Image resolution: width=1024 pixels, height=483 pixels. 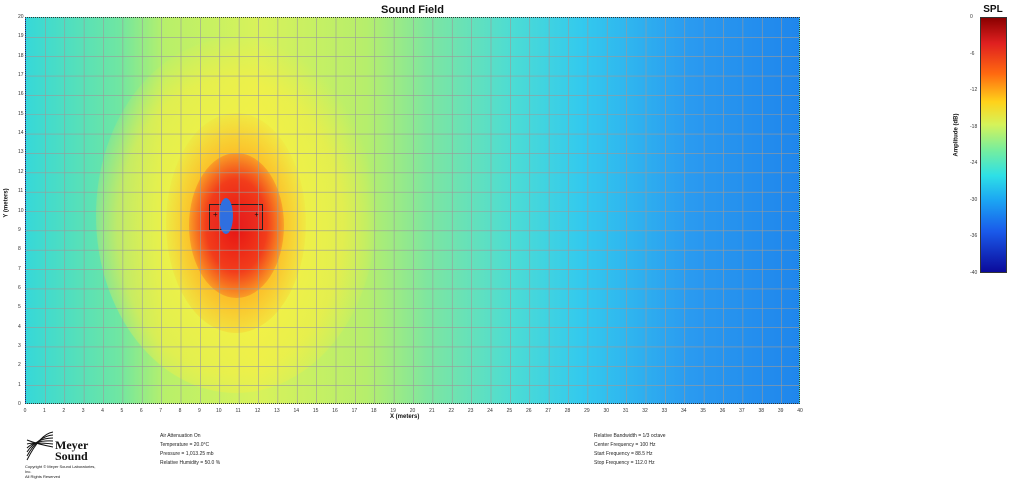 What do you see at coordinates (25, 411) in the screenshot?
I see `x-tick-label: 0` at bounding box center [25, 411].